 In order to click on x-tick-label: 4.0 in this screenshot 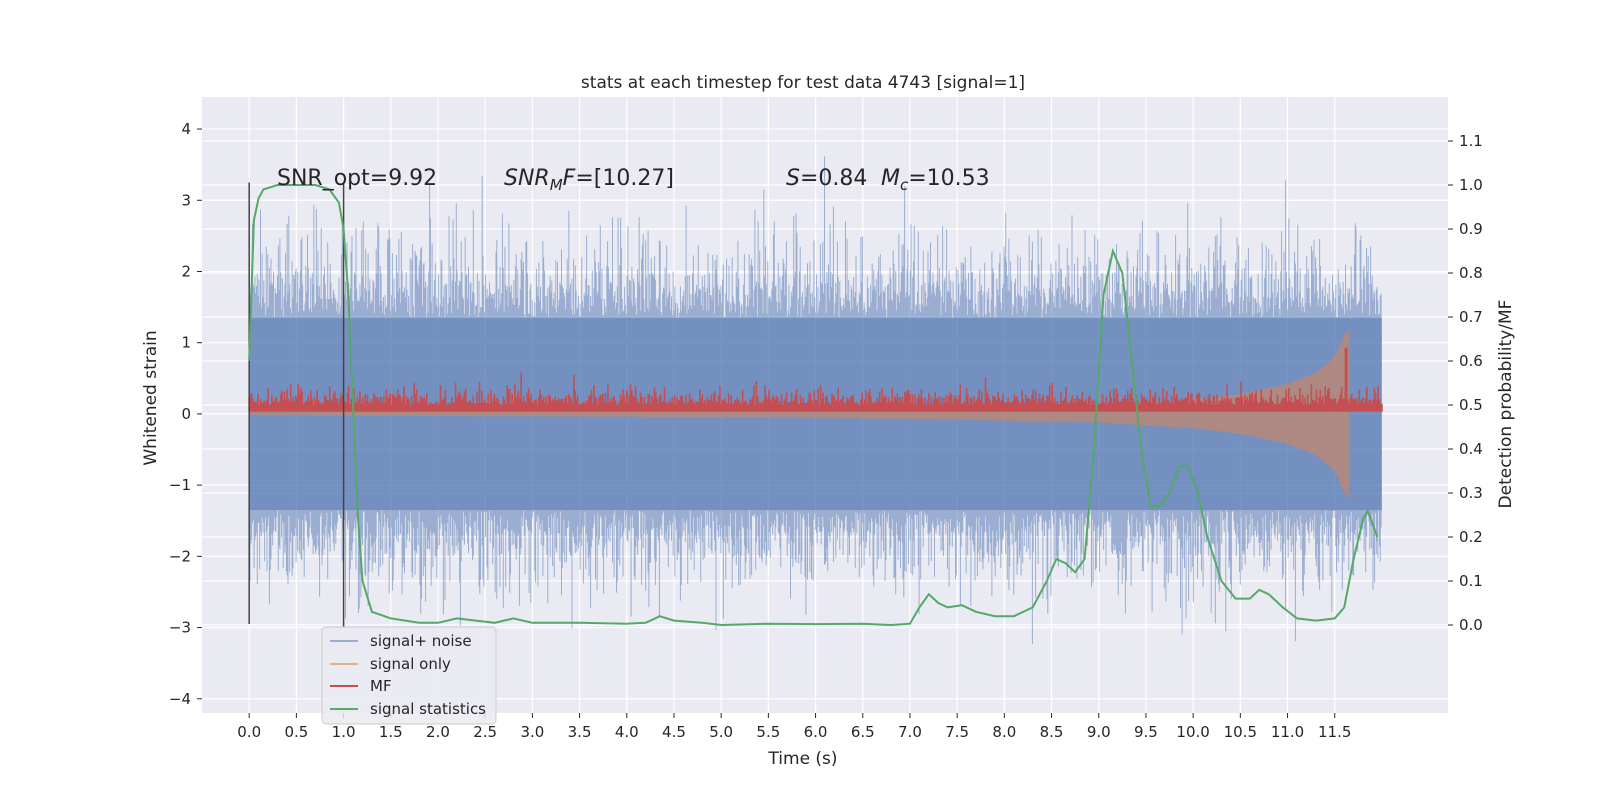, I will do `click(627, 732)`.